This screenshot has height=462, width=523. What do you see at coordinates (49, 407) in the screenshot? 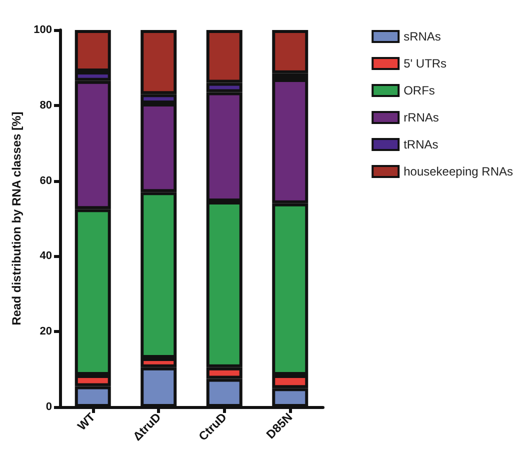
I see `y-tick-label: 0` at bounding box center [49, 407].